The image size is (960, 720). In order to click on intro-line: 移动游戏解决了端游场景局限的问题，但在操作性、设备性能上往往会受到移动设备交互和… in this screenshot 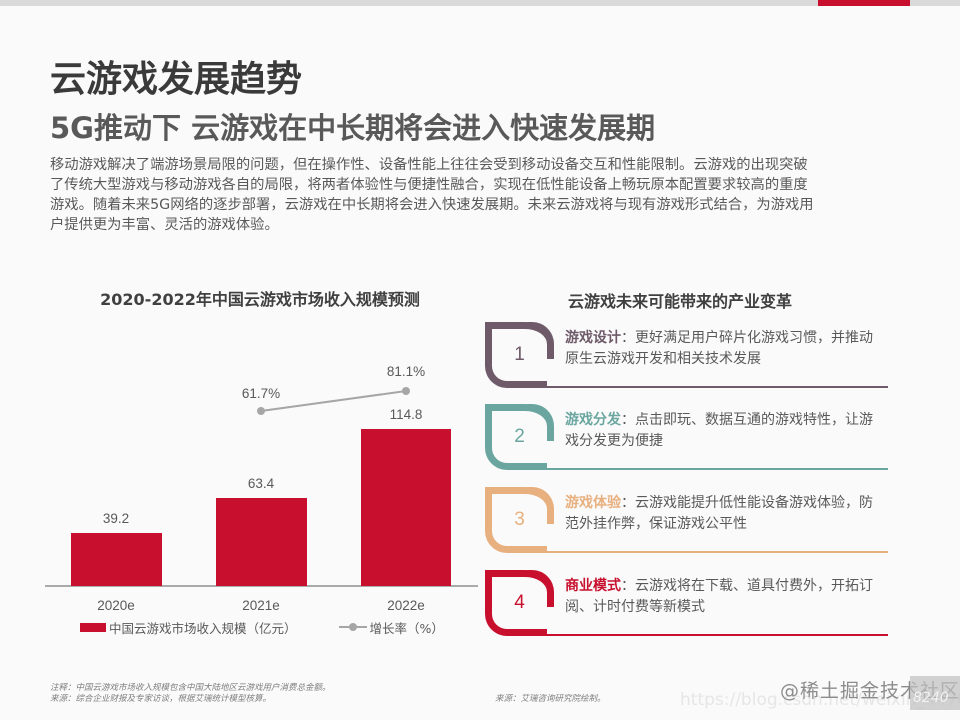, I will do `click(429, 165)`.